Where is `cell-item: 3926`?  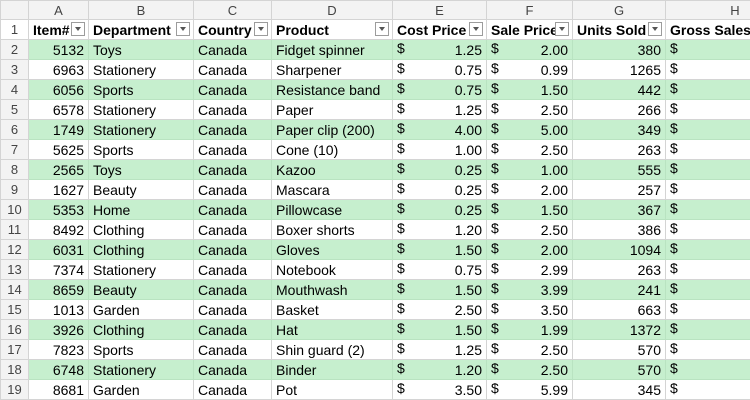
cell-item: 3926 is located at coordinates (58, 329).